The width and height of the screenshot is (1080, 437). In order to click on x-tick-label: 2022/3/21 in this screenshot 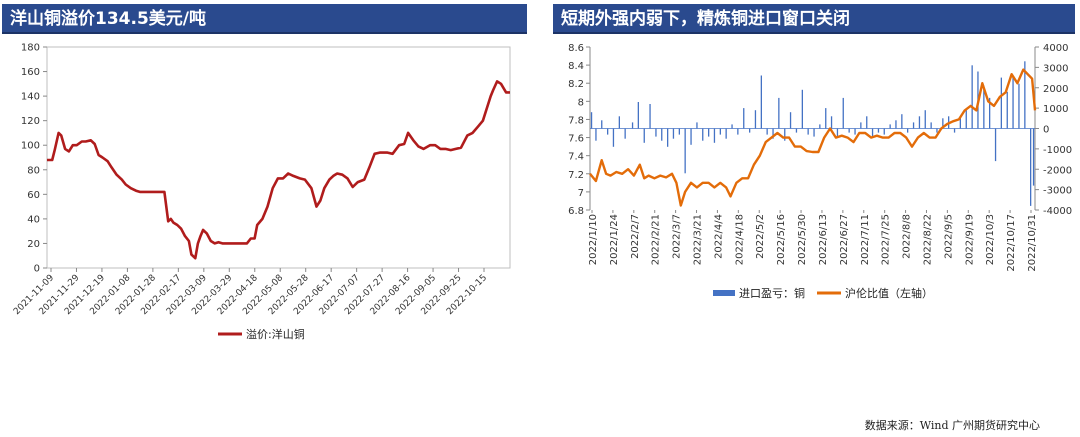, I will do `click(698, 239)`.